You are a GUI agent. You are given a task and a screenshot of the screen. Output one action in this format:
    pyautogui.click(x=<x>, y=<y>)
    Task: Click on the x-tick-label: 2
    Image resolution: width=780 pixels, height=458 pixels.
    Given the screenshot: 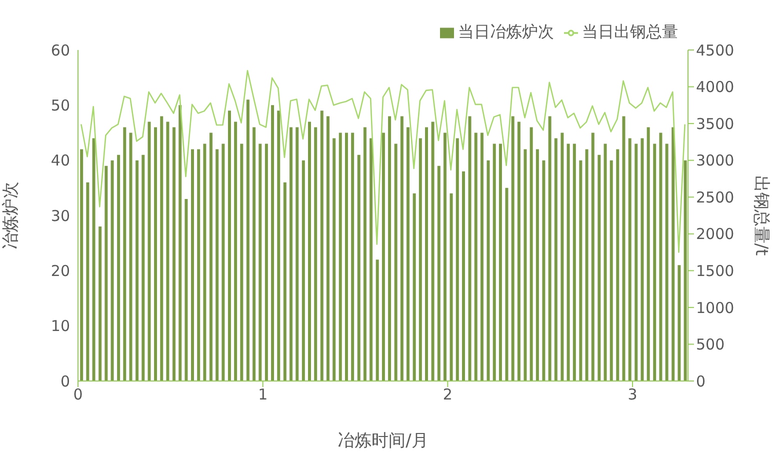 What is the action you would take?
    pyautogui.click(x=447, y=395)
    